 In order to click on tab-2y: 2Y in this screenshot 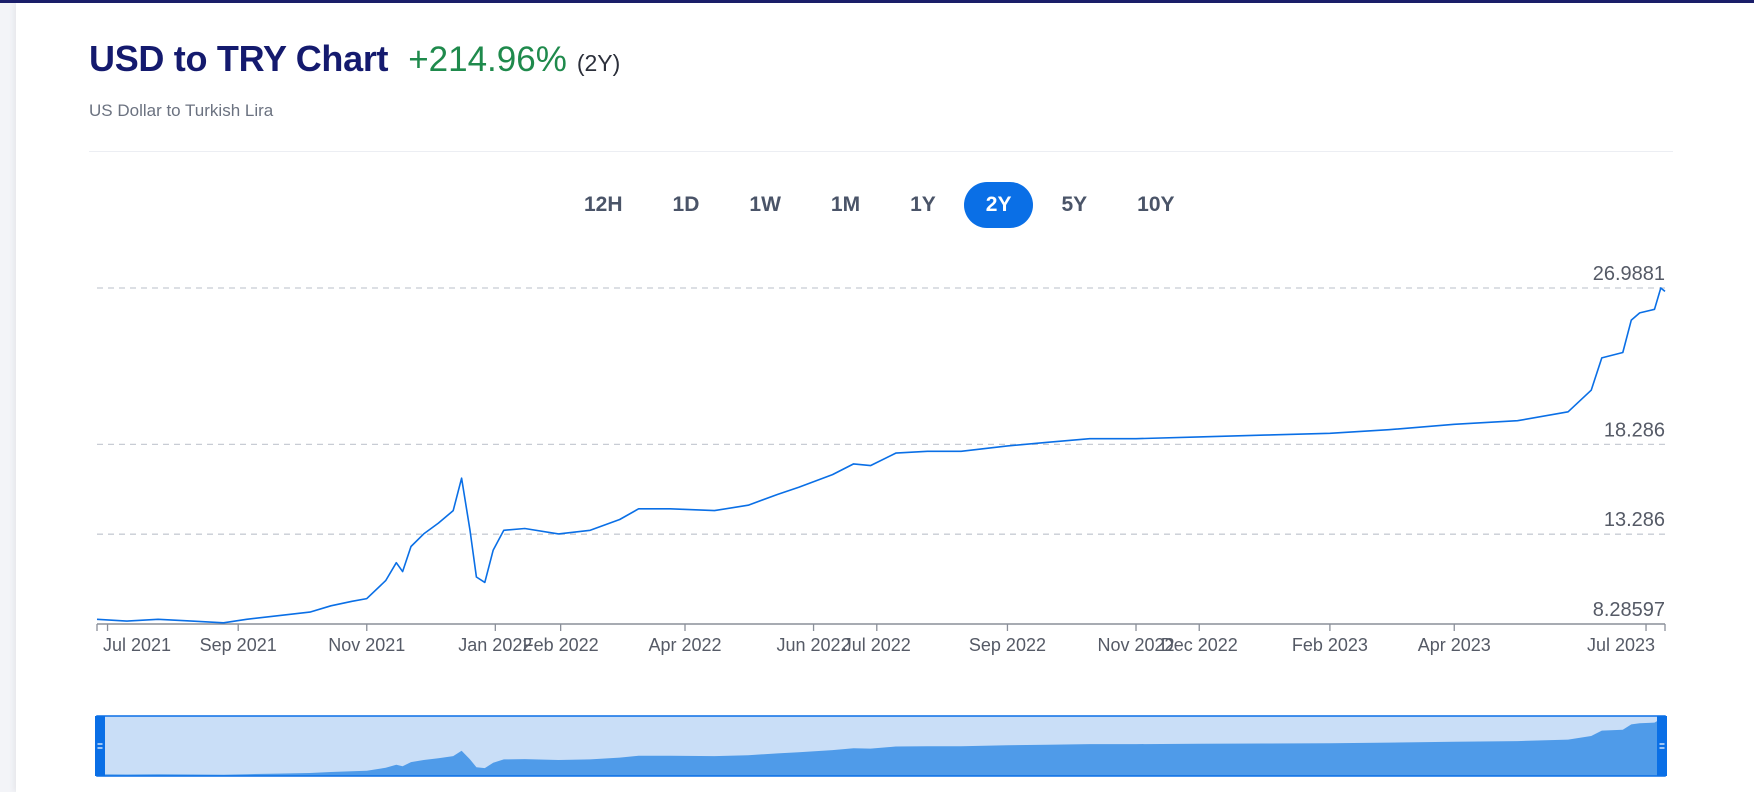, I will do `click(998, 205)`.